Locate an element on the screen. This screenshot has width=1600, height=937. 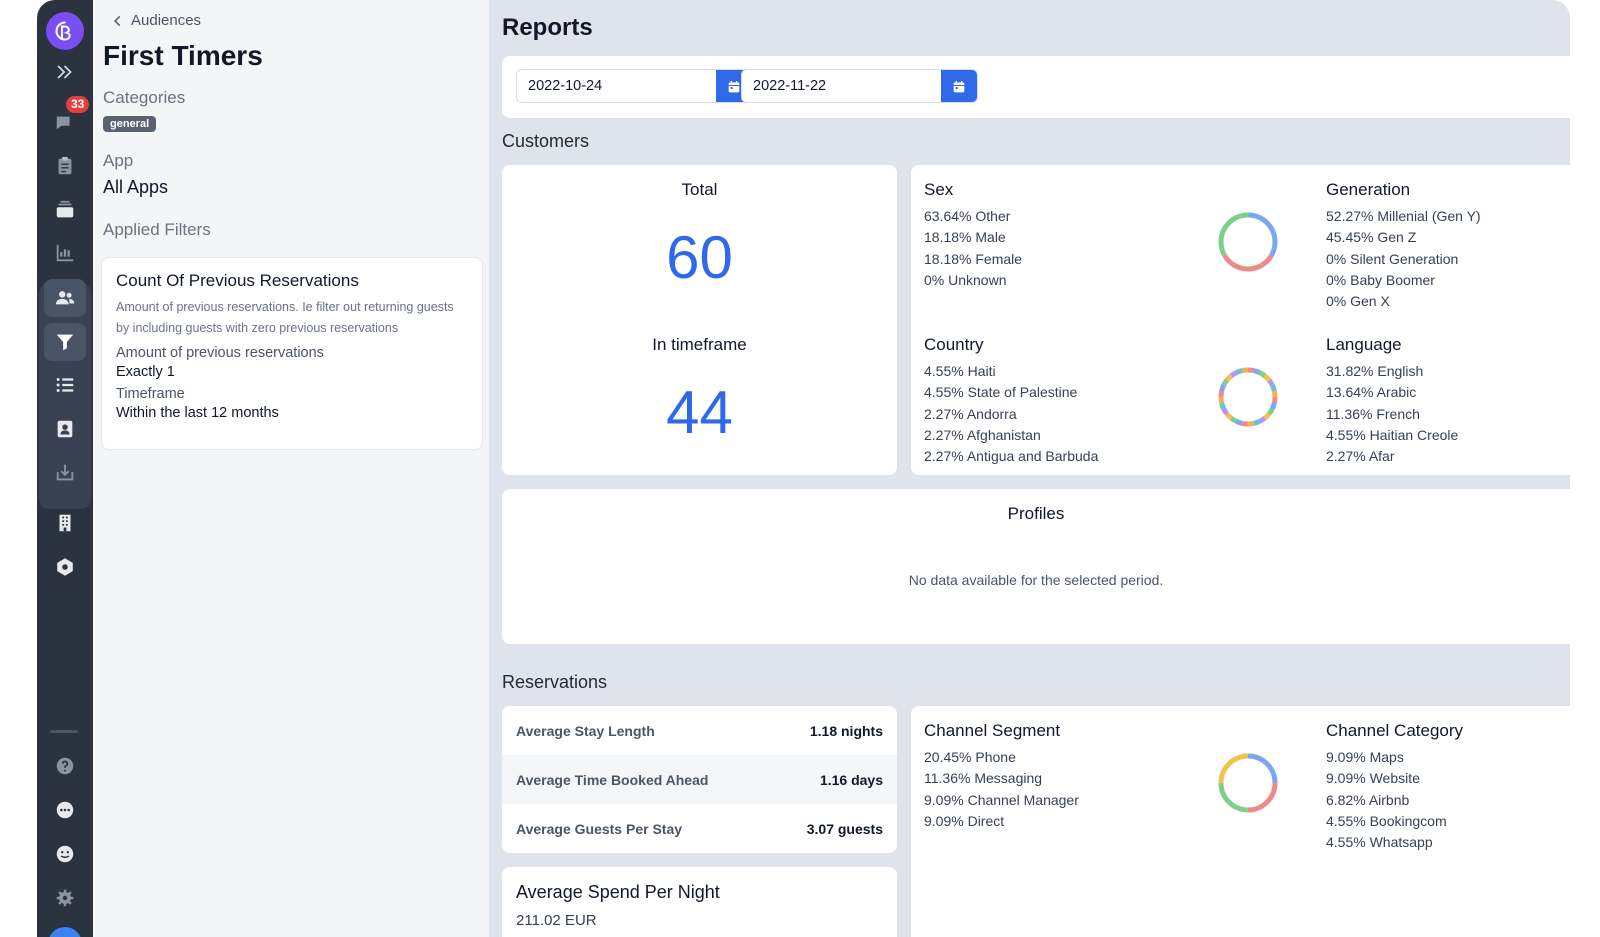
nav-integrations is located at coordinates (65, 567).